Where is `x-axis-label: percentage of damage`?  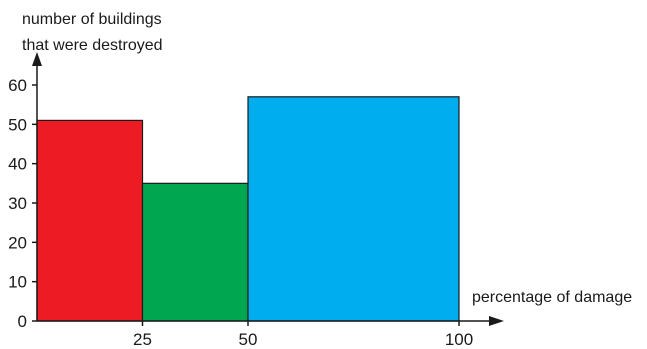
x-axis-label: percentage of damage is located at coordinates (552, 297).